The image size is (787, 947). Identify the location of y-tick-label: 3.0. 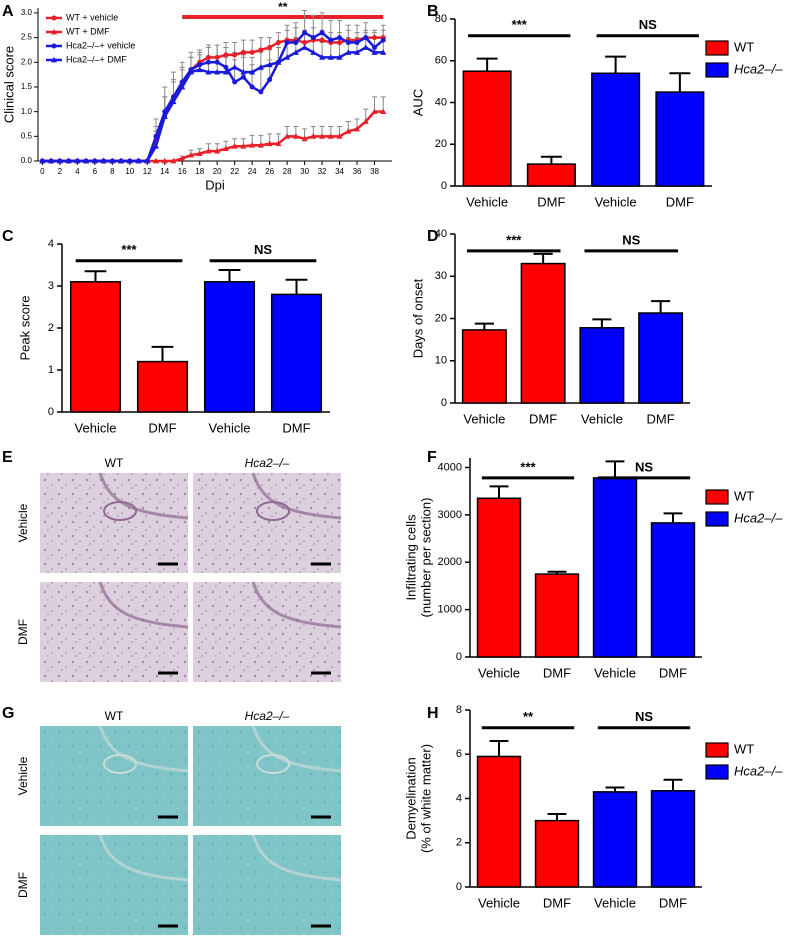
(27, 12).